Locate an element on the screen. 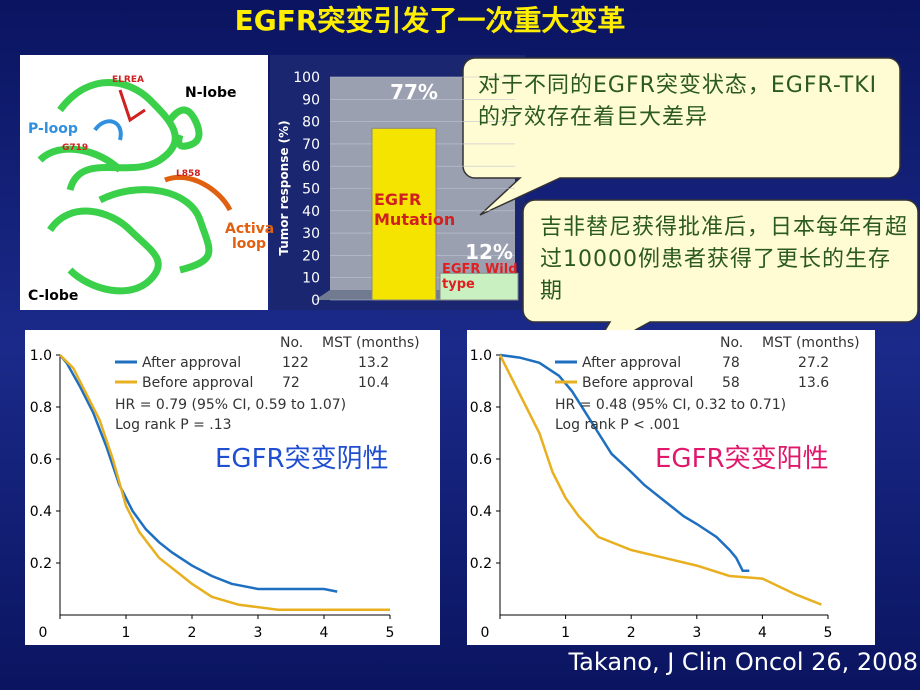 The width and height of the screenshot is (920, 690). annotation: HR = 0.79 (95% CI, 0.59 to 1.07) is located at coordinates (230, 405).